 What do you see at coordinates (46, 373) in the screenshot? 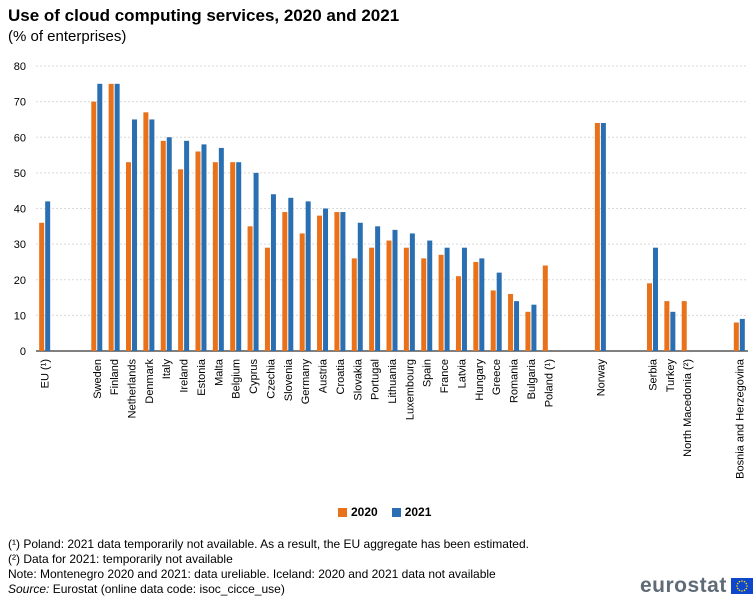
I see `x-tick-label: EU (¹)` at bounding box center [46, 373].